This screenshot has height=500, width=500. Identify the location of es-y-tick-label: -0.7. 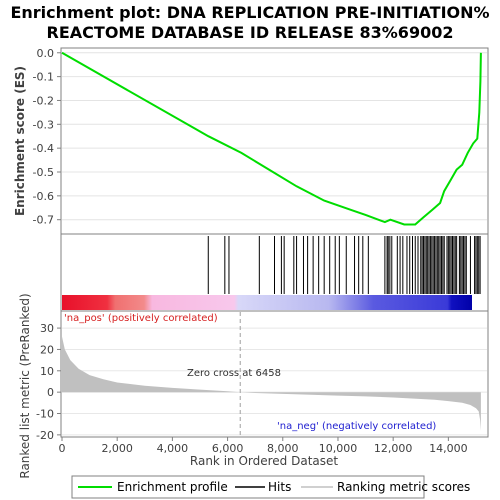
(43, 220).